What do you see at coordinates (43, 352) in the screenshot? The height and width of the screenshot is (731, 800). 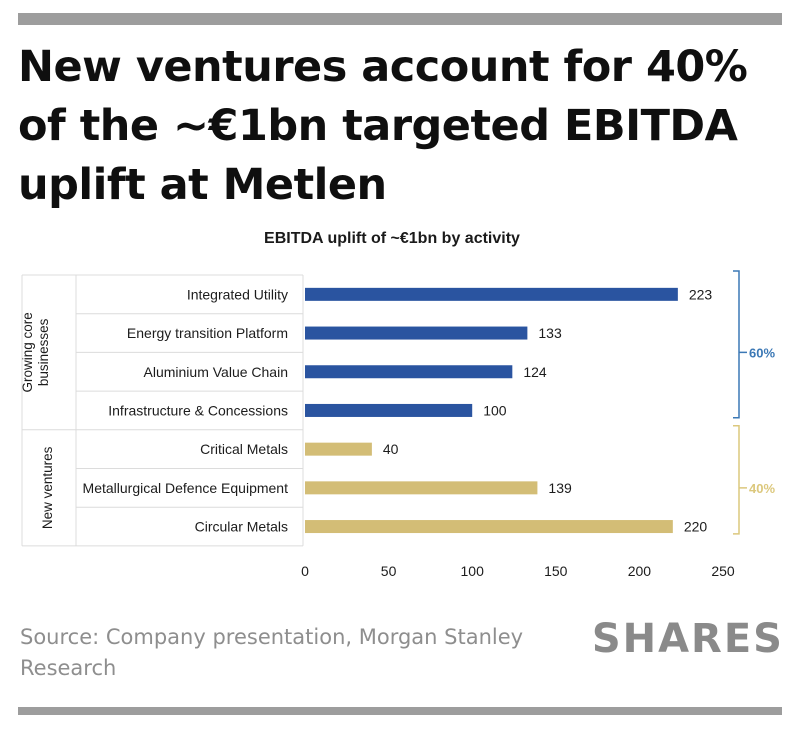 I see `group-label: businesses` at bounding box center [43, 352].